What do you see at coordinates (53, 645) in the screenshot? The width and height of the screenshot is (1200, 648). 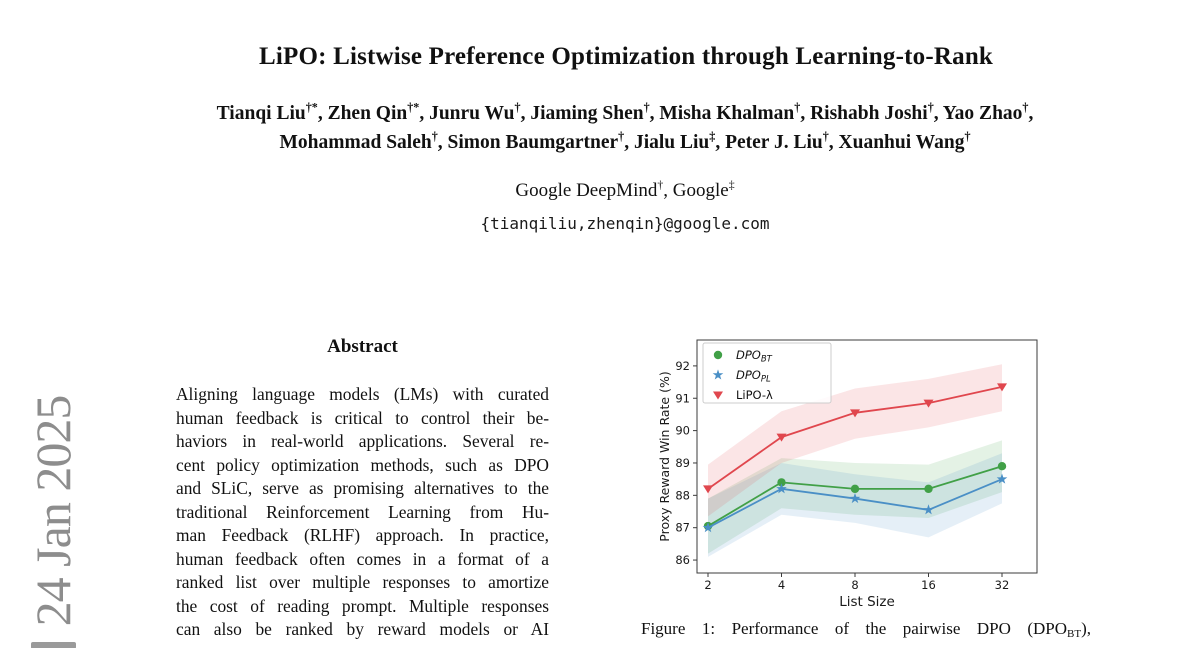 I see `arxiv-watermark-fragment` at bounding box center [53, 645].